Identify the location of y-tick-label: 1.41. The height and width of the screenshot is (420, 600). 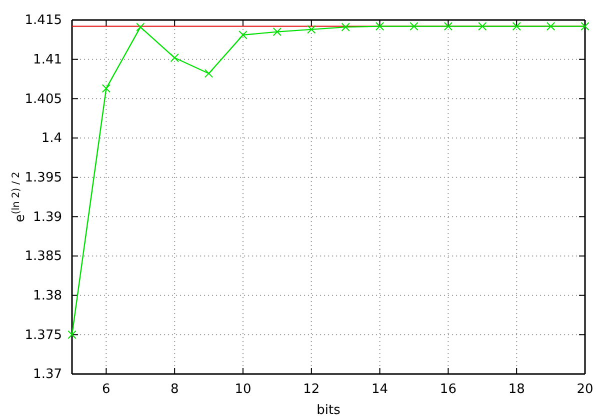
(47, 60).